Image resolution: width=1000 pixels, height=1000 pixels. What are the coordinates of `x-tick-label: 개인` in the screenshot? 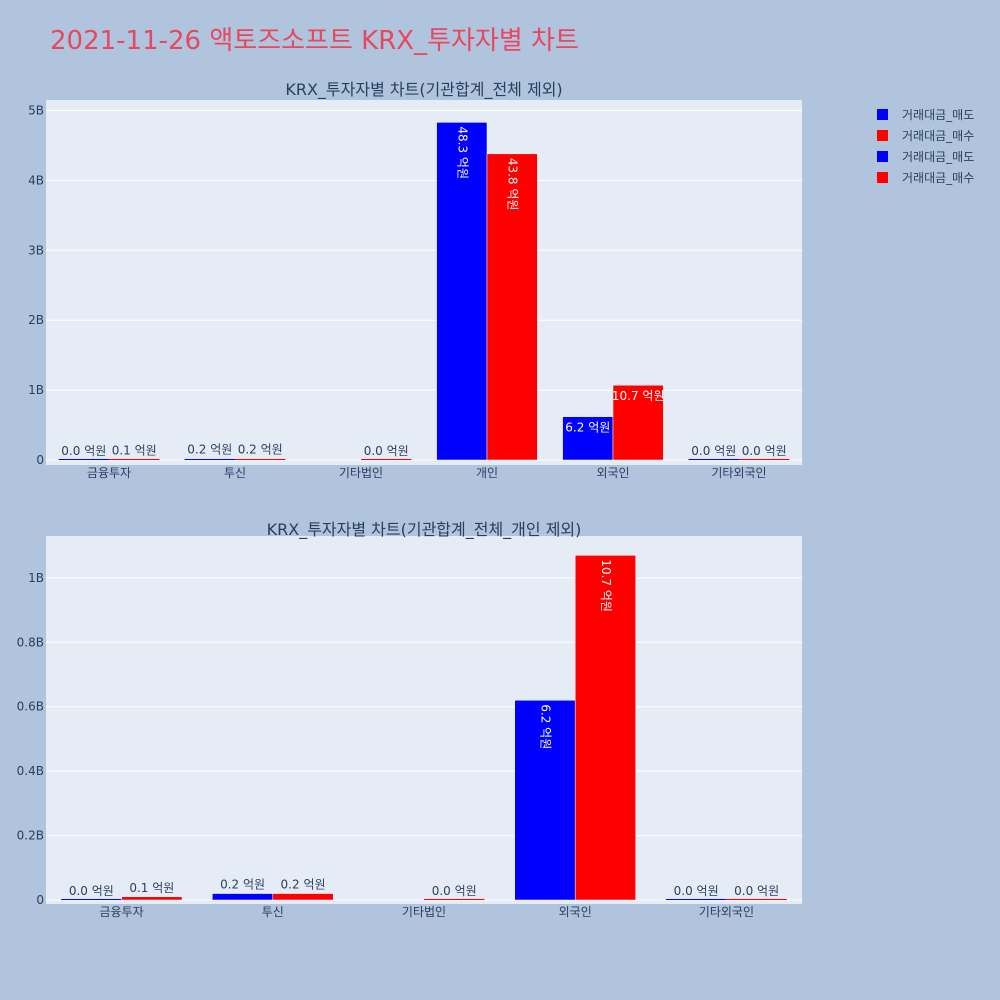 It's located at (487, 473).